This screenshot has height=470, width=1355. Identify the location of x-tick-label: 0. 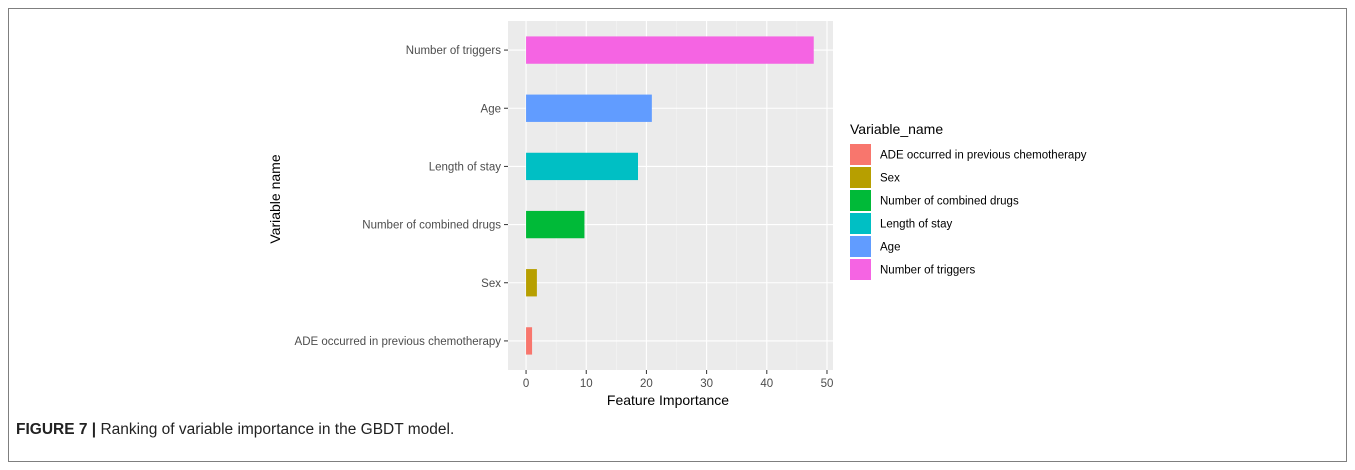
(526, 384).